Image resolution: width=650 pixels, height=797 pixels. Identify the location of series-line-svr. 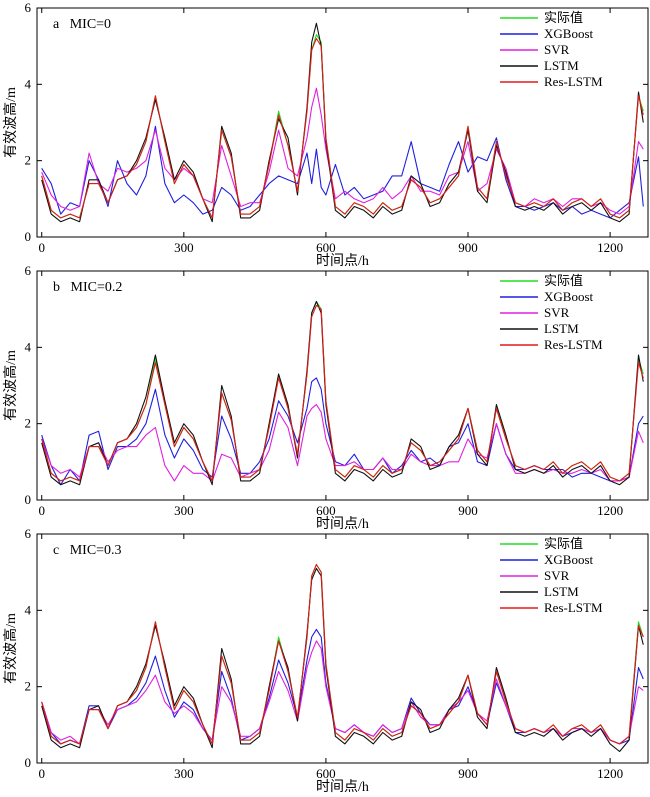
(342, 151).